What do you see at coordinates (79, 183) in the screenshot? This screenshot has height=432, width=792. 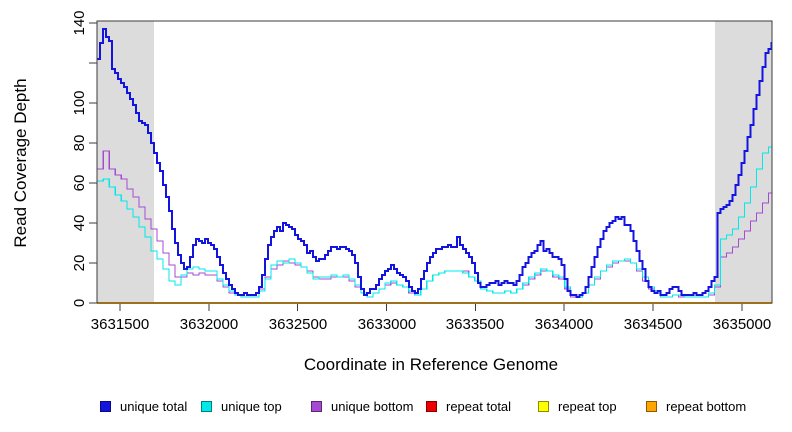 I see `y-tick-label: 60` at bounding box center [79, 183].